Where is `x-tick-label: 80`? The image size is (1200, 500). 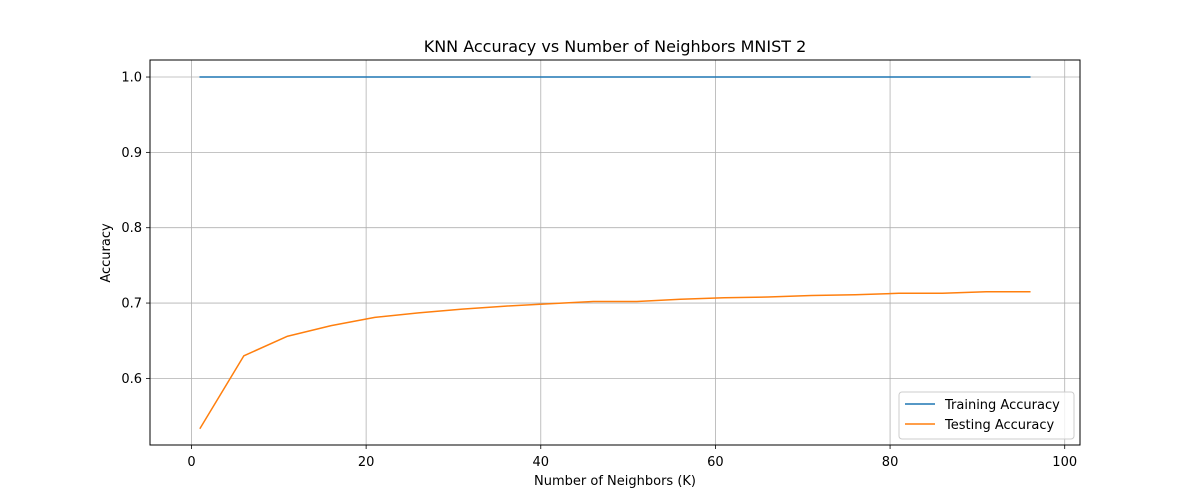
x-tick-label: 80 is located at coordinates (890, 462).